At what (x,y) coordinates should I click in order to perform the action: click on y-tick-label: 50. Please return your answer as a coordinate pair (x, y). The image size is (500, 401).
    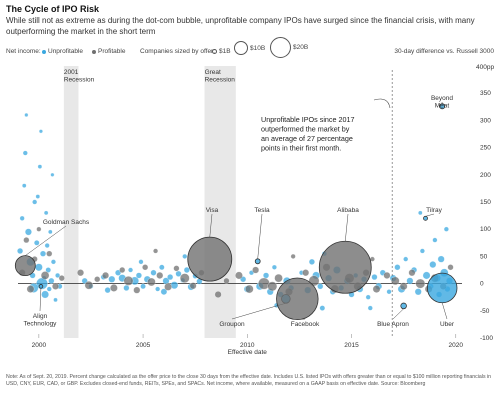
    Looking at the image, I should click on (484, 256).